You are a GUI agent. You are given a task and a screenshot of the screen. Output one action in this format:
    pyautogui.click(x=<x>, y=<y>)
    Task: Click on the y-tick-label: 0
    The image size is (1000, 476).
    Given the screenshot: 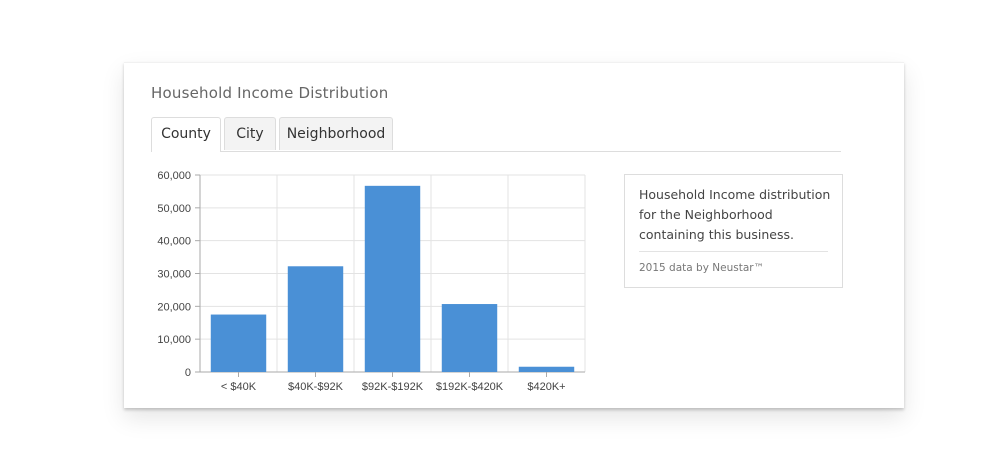 What is the action you would take?
    pyautogui.click(x=188, y=373)
    